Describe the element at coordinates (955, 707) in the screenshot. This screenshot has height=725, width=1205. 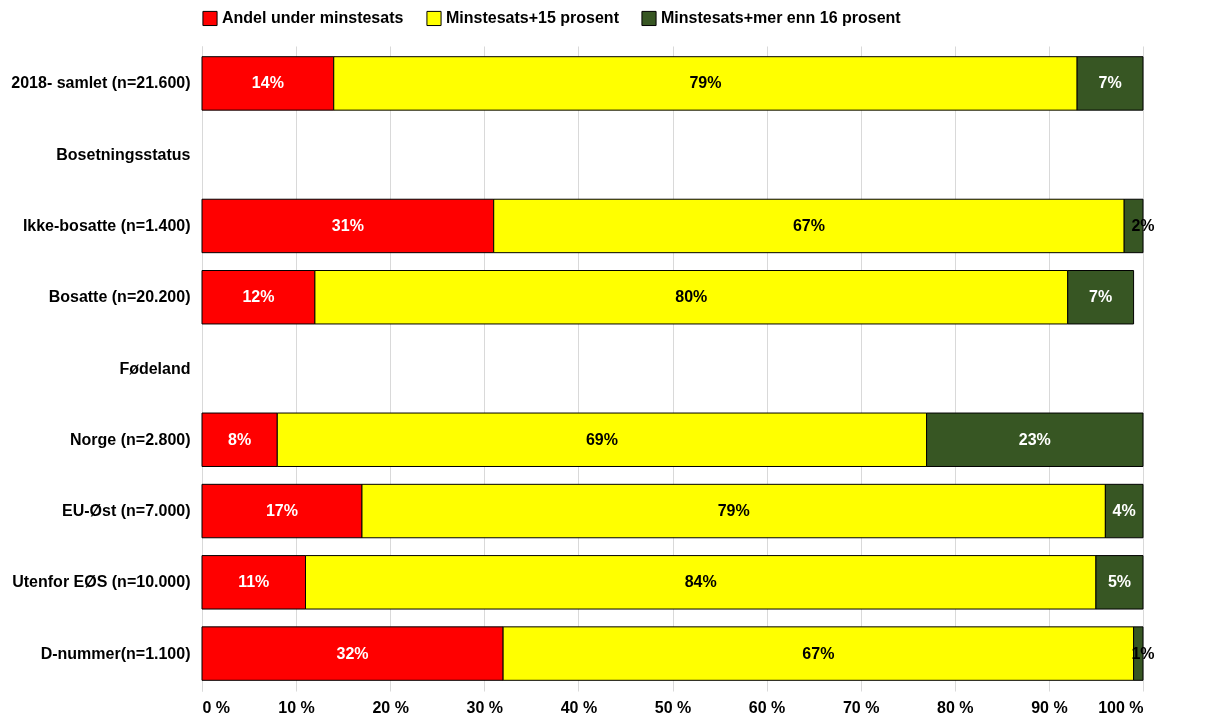
I see `x-tick-label: 80 %` at that location.